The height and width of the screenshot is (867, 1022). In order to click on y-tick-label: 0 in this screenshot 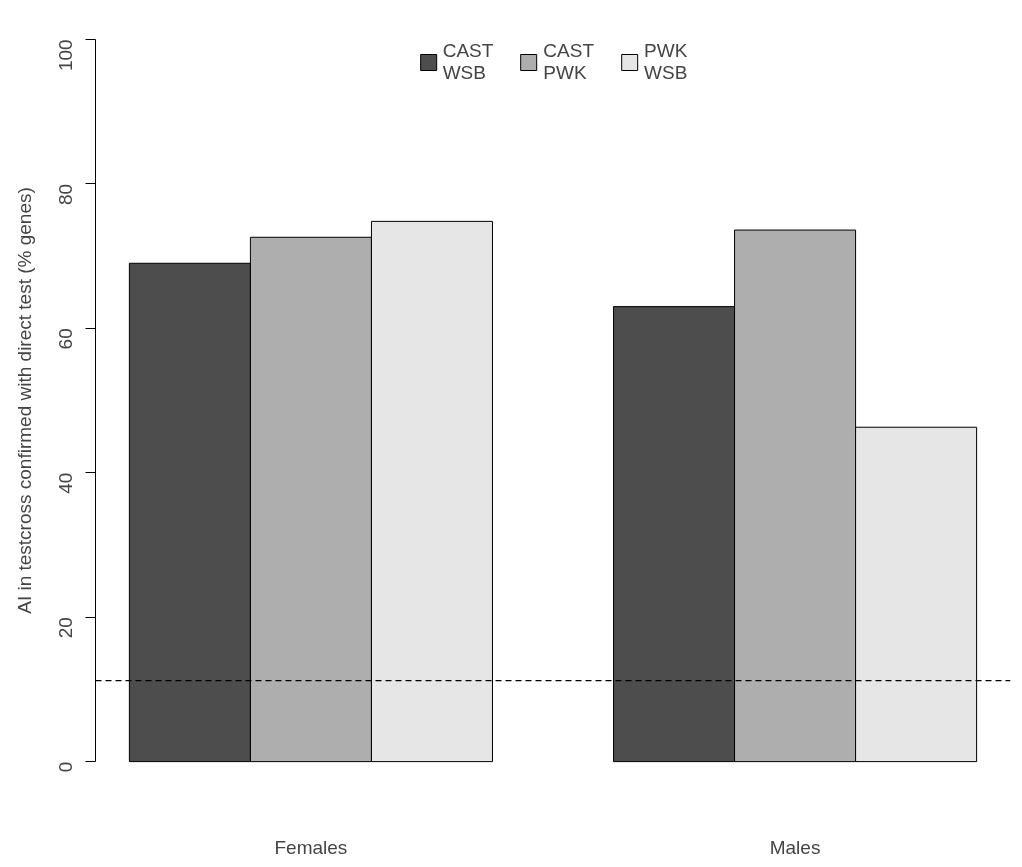, I will do `click(65, 767)`.